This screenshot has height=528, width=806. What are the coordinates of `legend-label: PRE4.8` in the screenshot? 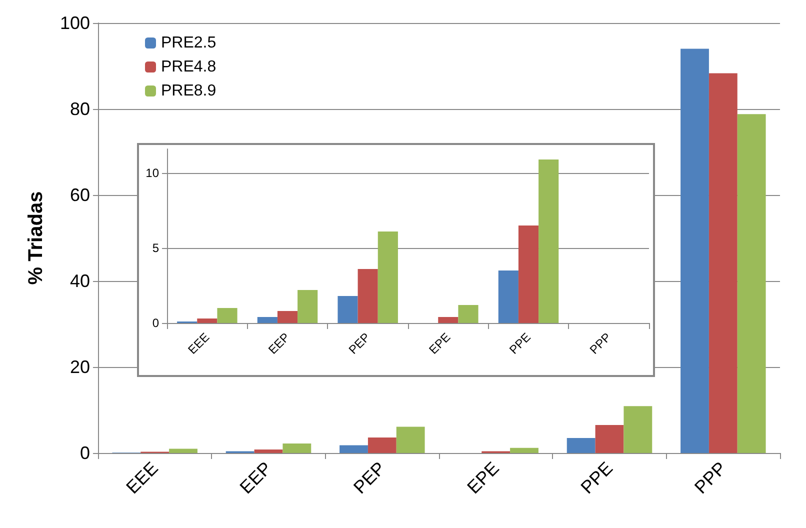 It's located at (188, 67).